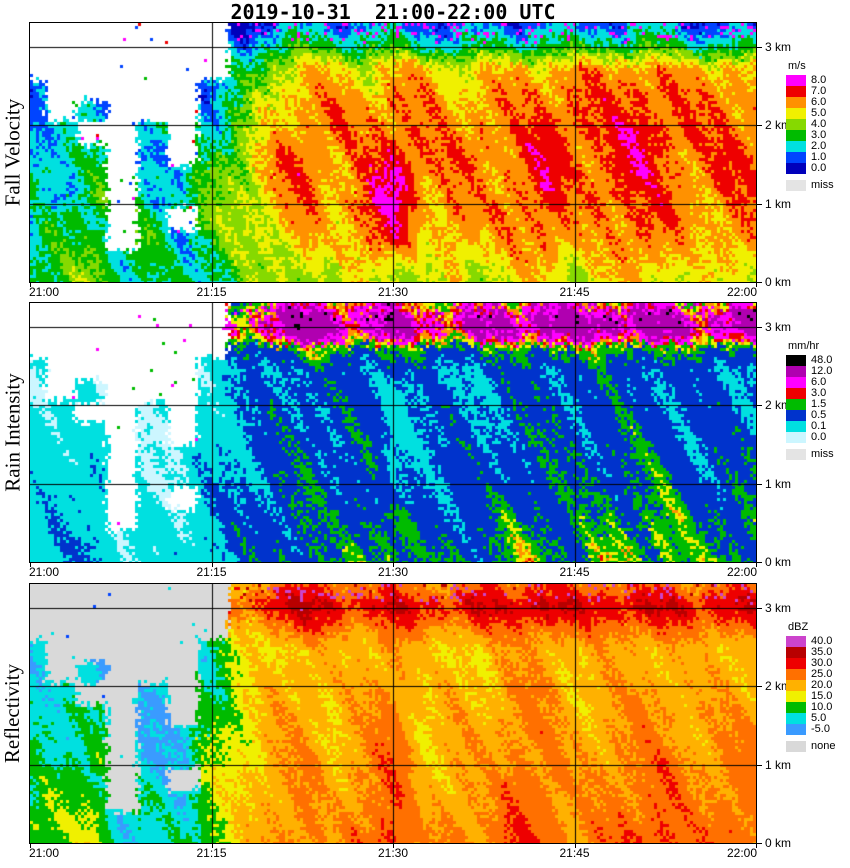 The image size is (850, 868). I want to click on legend-missing-entry: miss, so click(817, 454).